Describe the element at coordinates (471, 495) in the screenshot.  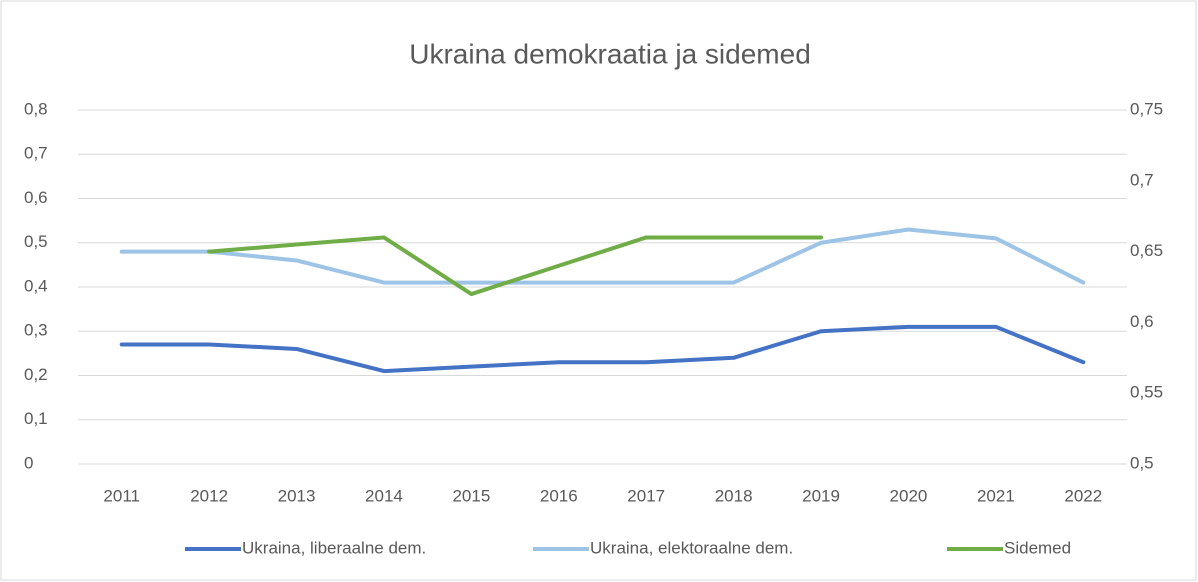
I see `x-tick-label: 2015` at that location.